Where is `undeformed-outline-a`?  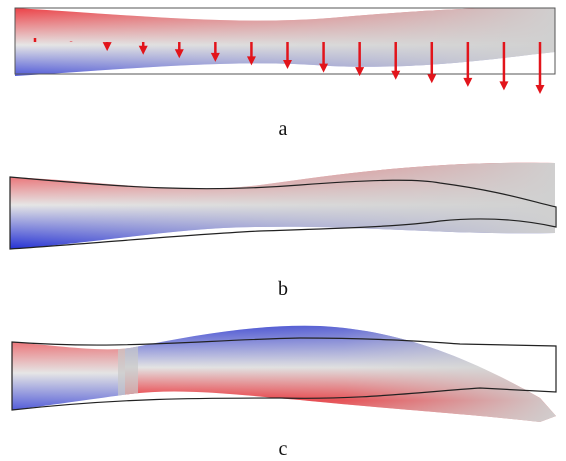
undeformed-outline-a is located at coordinates (285, 41).